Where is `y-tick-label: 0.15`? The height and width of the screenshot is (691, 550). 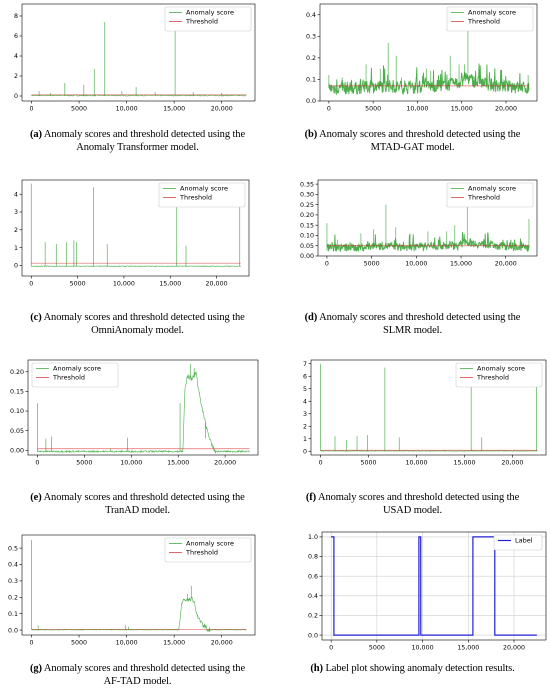 y-tick-label: 0.15 is located at coordinates (17, 392).